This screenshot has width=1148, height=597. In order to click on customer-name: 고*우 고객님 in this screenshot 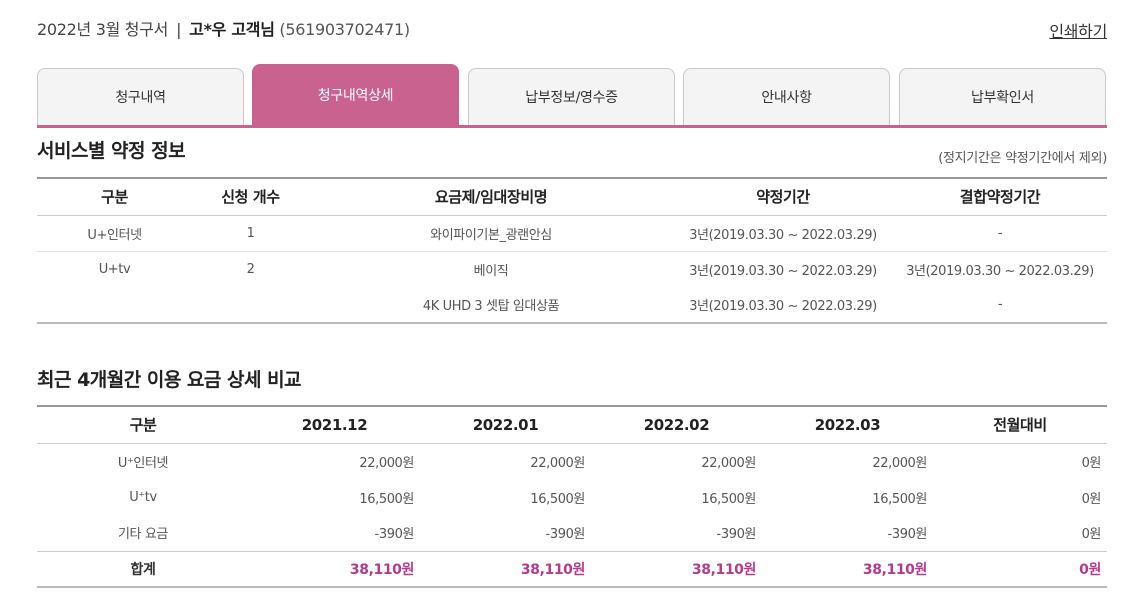, I will do `click(232, 29)`.